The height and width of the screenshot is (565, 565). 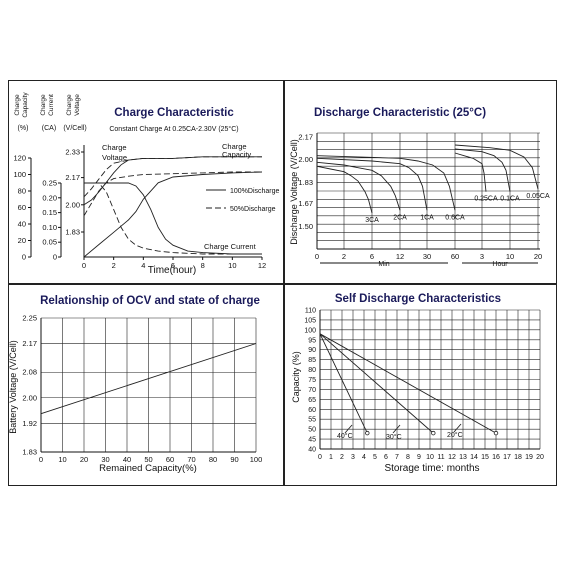 I want to click on chart1-label-voltage: Charge, so click(x=114, y=147).